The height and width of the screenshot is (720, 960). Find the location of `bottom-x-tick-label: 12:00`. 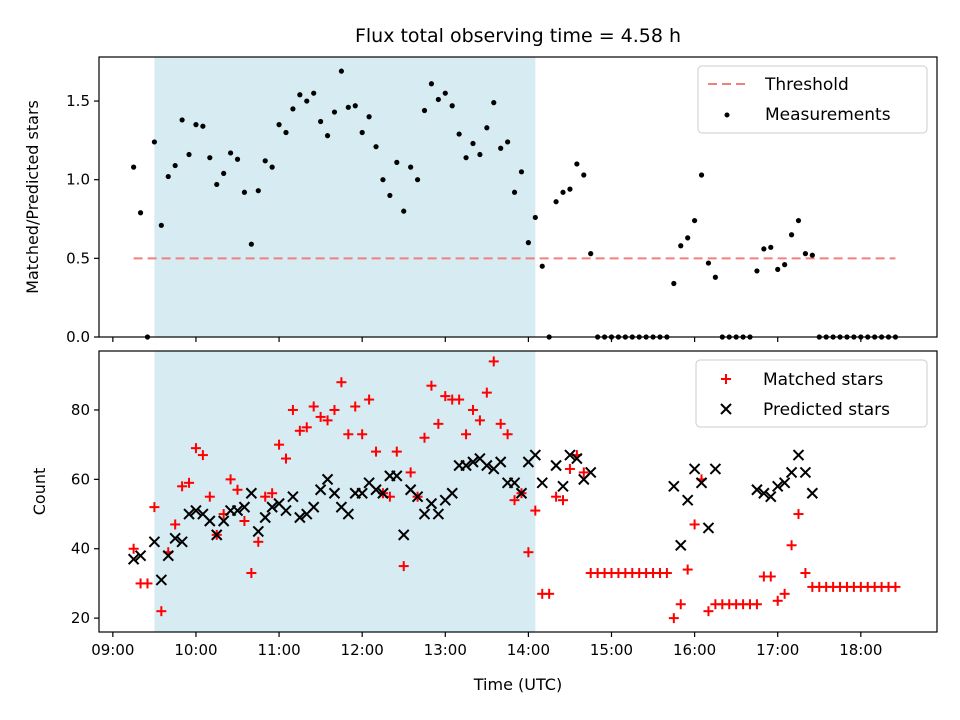

bottom-x-tick-label: 12:00 is located at coordinates (362, 650).